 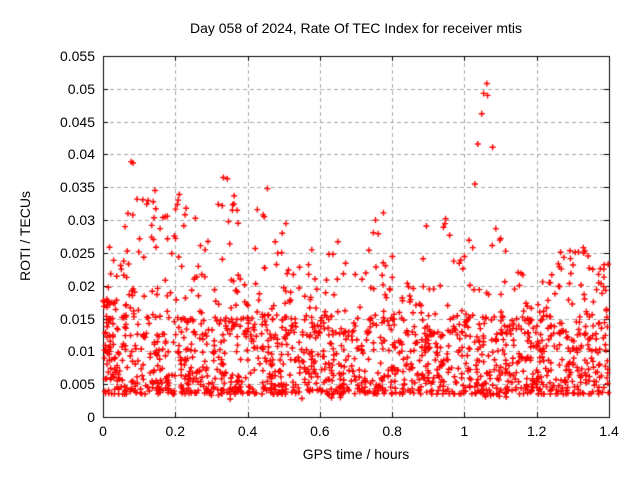 What do you see at coordinates (247, 431) in the screenshot?
I see `x-tick-label: 0.4` at bounding box center [247, 431].